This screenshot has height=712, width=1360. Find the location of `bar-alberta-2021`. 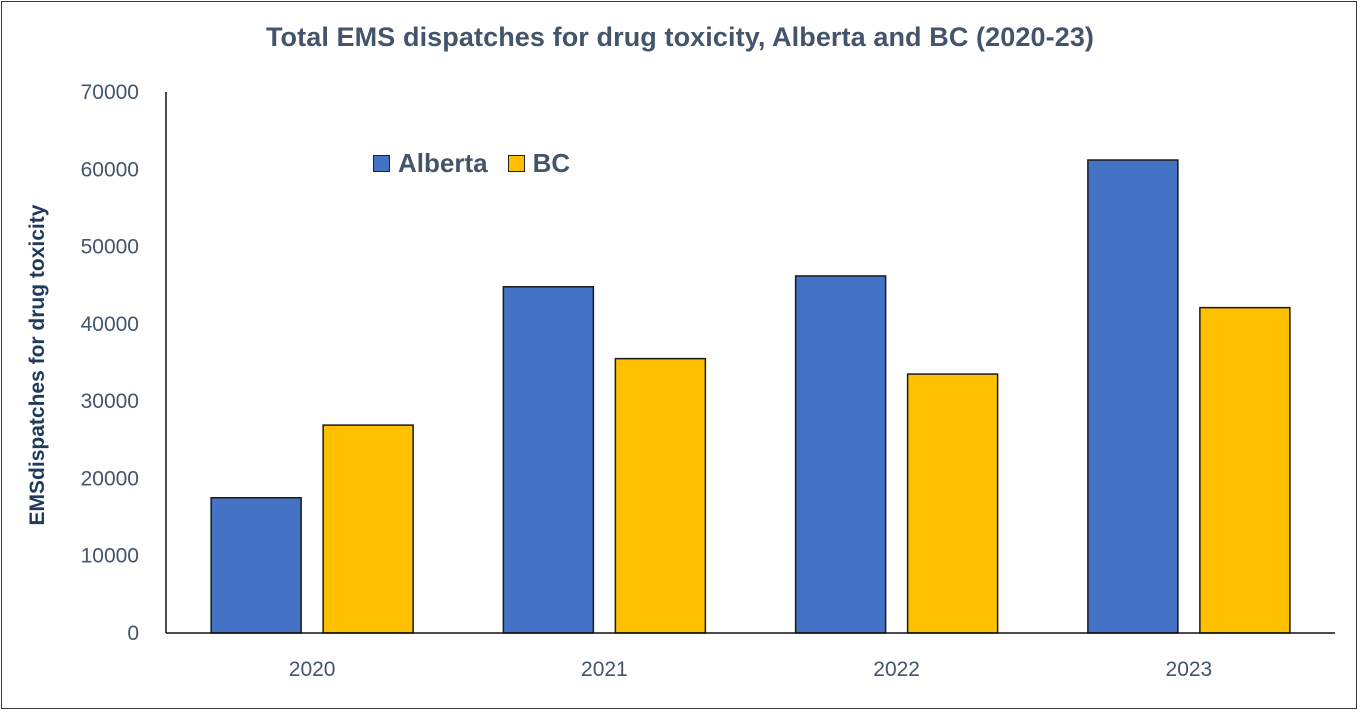

bar-alberta-2021 is located at coordinates (548, 460).